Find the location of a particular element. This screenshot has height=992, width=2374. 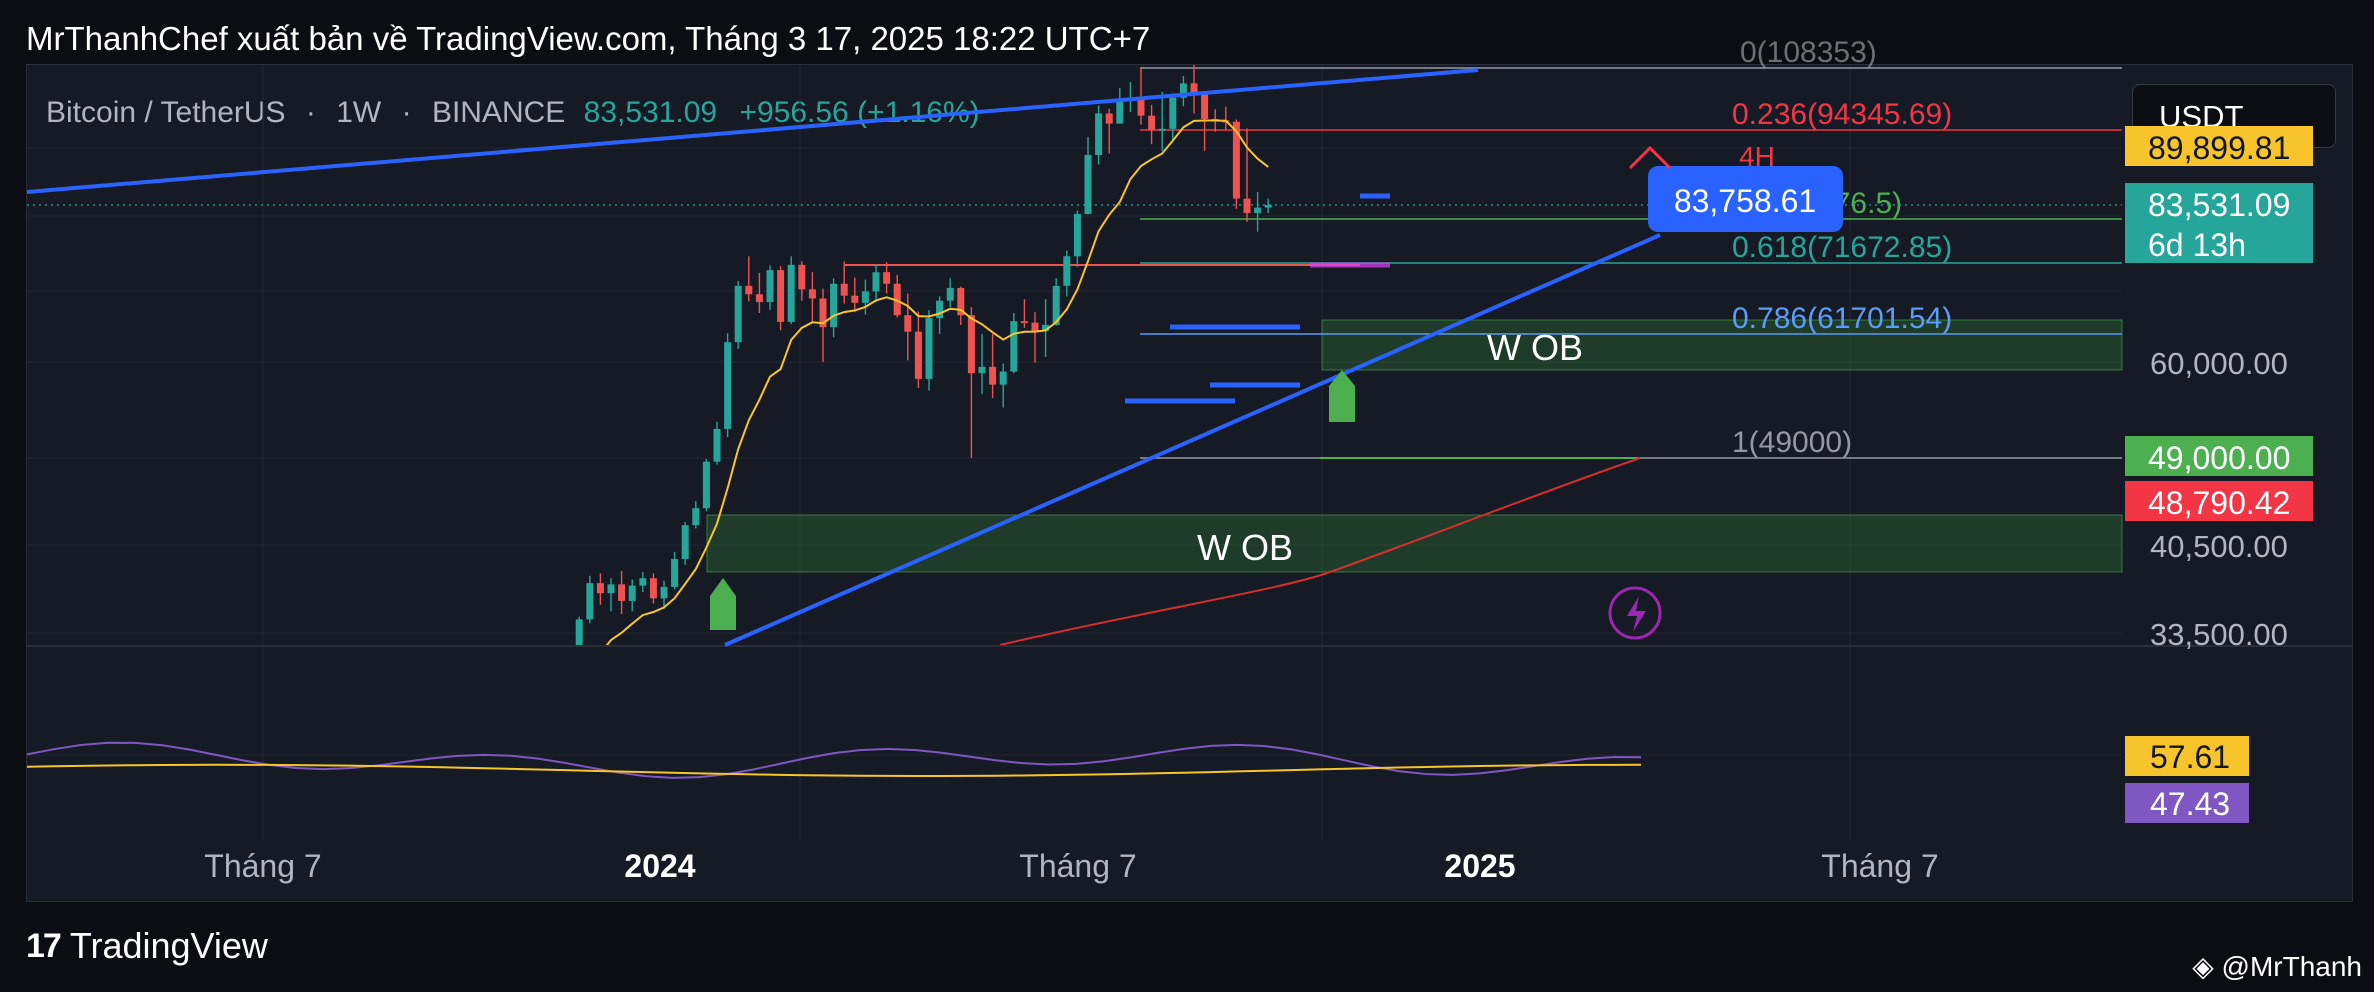

lightning-bolt-icon is located at coordinates (1636, 614).